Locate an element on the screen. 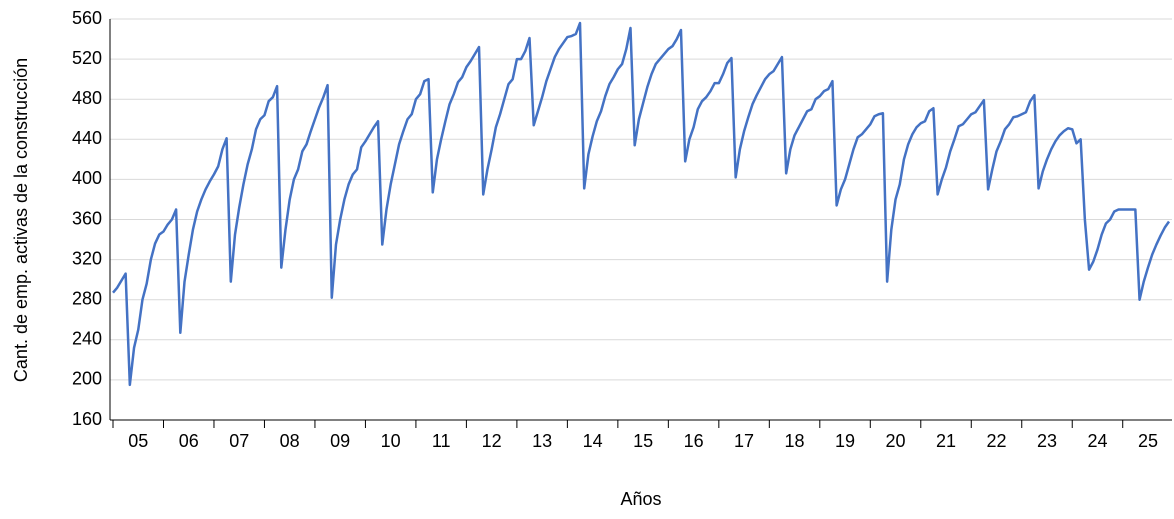 This screenshot has height=519, width=1174. y-tick-label: 160 is located at coordinates (87, 419).